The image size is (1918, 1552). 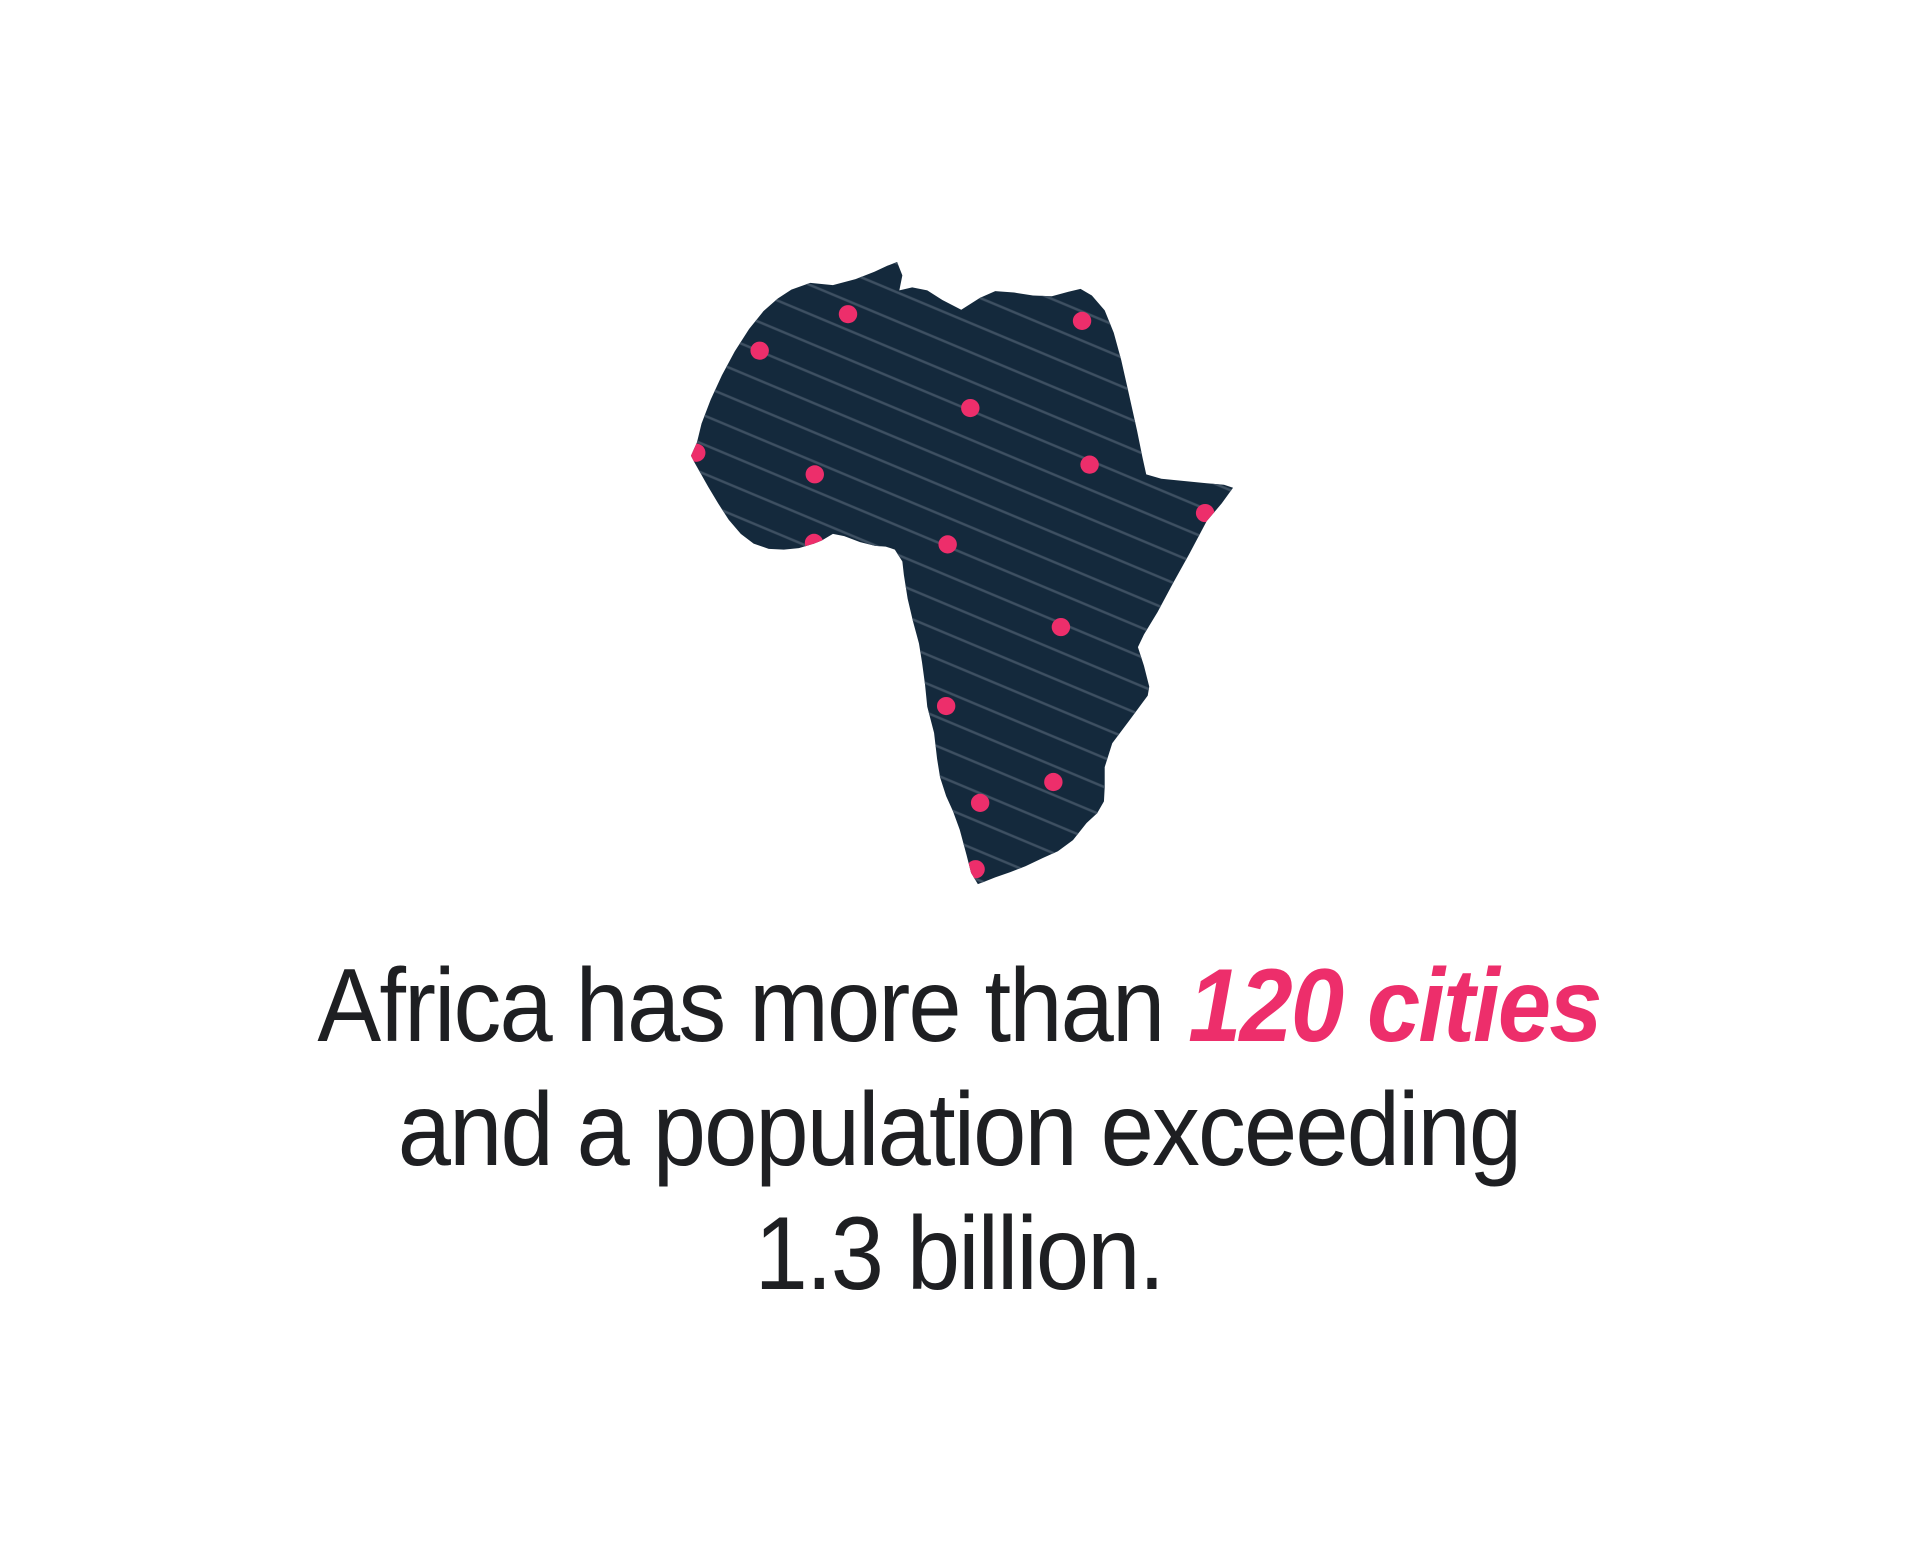 What do you see at coordinates (1395, 1006) in the screenshot?
I see `statement-highlight-120-cities: 120 cities` at bounding box center [1395, 1006].